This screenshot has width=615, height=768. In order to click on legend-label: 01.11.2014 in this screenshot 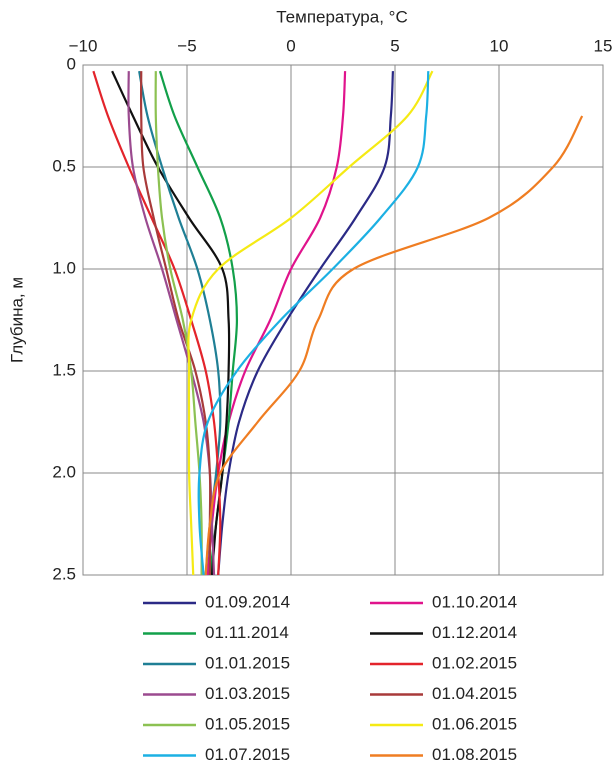, I will do `click(247, 632)`.